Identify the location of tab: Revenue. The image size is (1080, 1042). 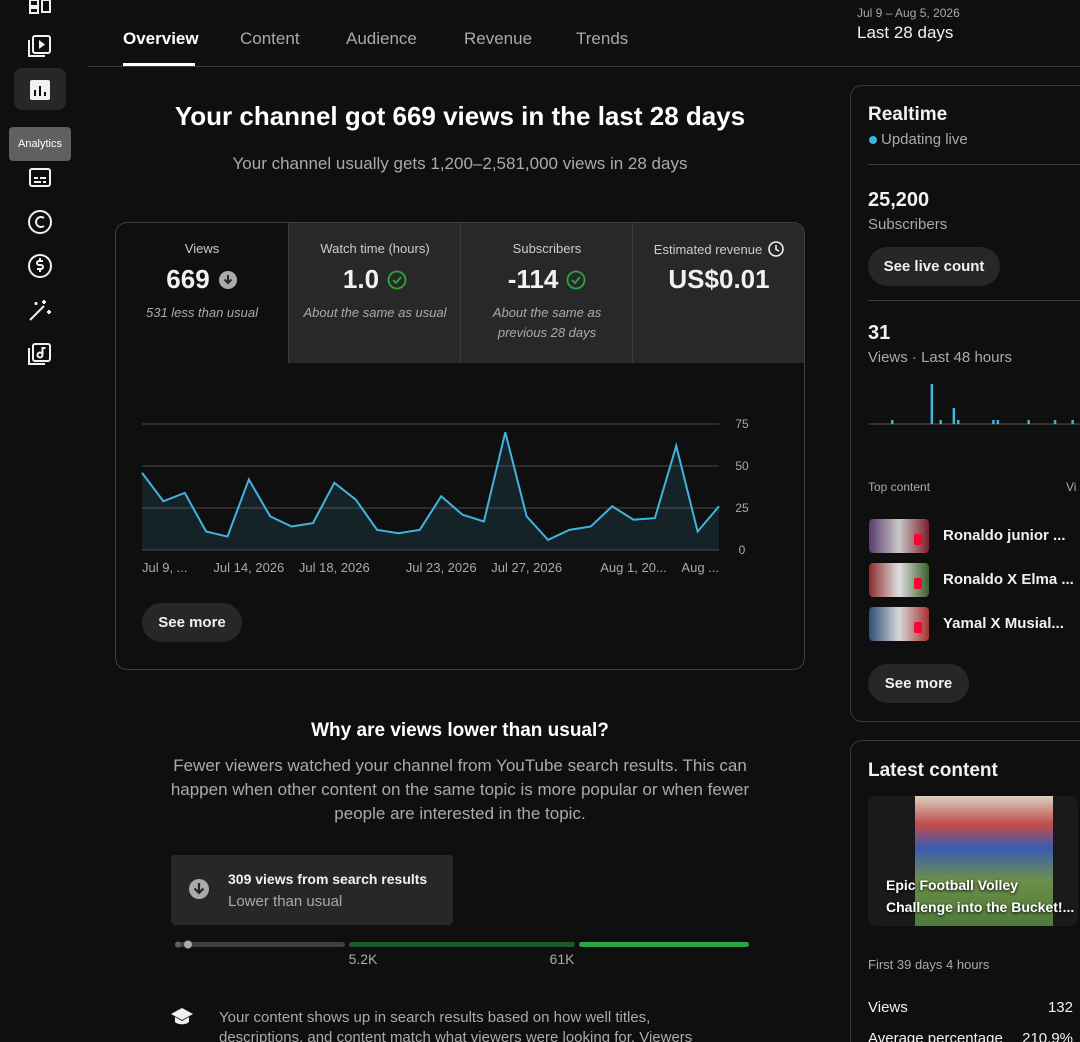
(498, 38).